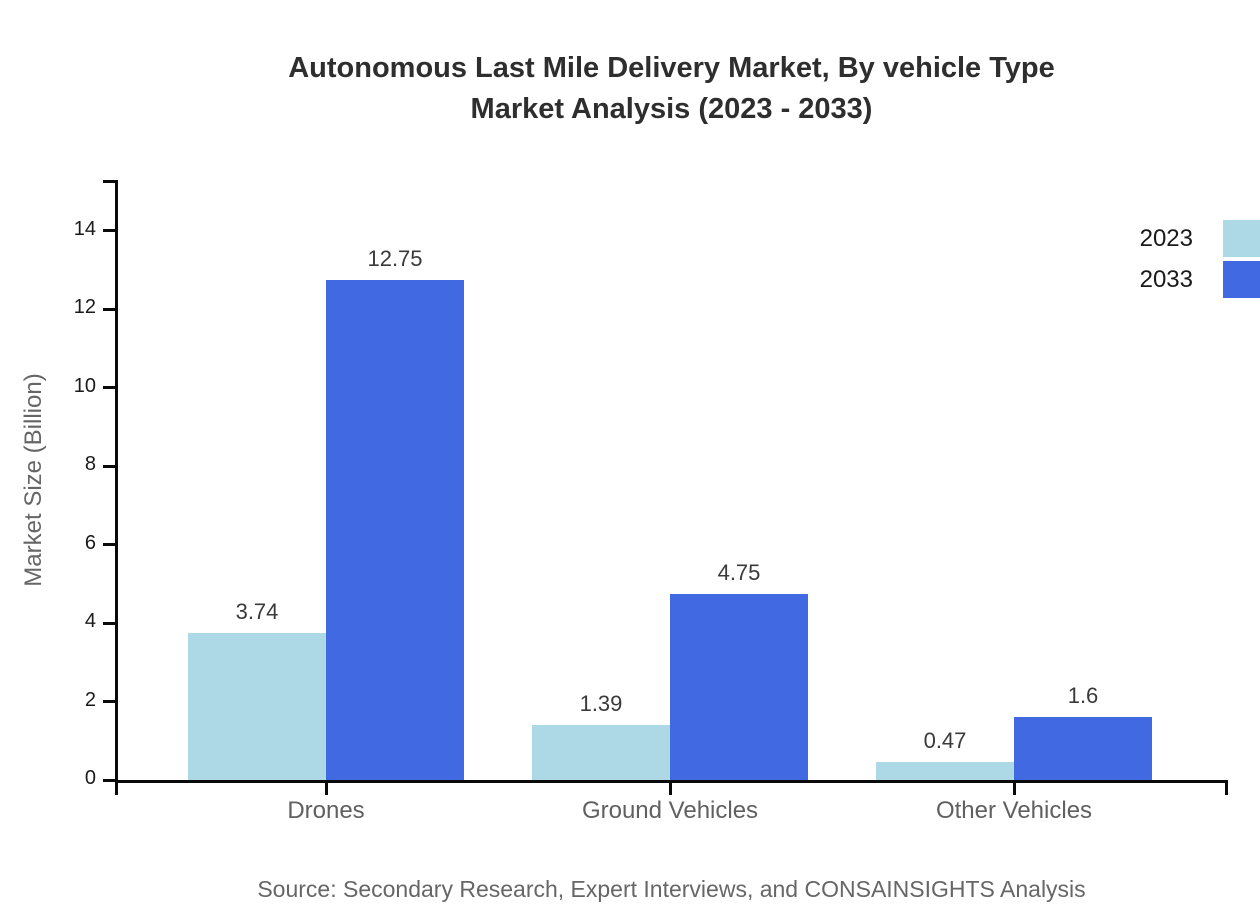 Image resolution: width=1260 pixels, height=920 pixels. Describe the element at coordinates (90, 699) in the screenshot. I see `y-tick-label: 2` at that location.